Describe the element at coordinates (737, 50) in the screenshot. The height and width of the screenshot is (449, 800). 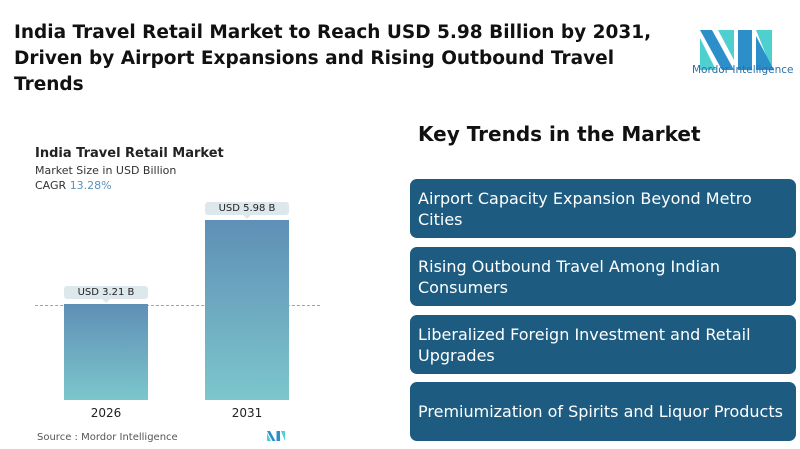
I see `mordor-logo-icon` at that location.